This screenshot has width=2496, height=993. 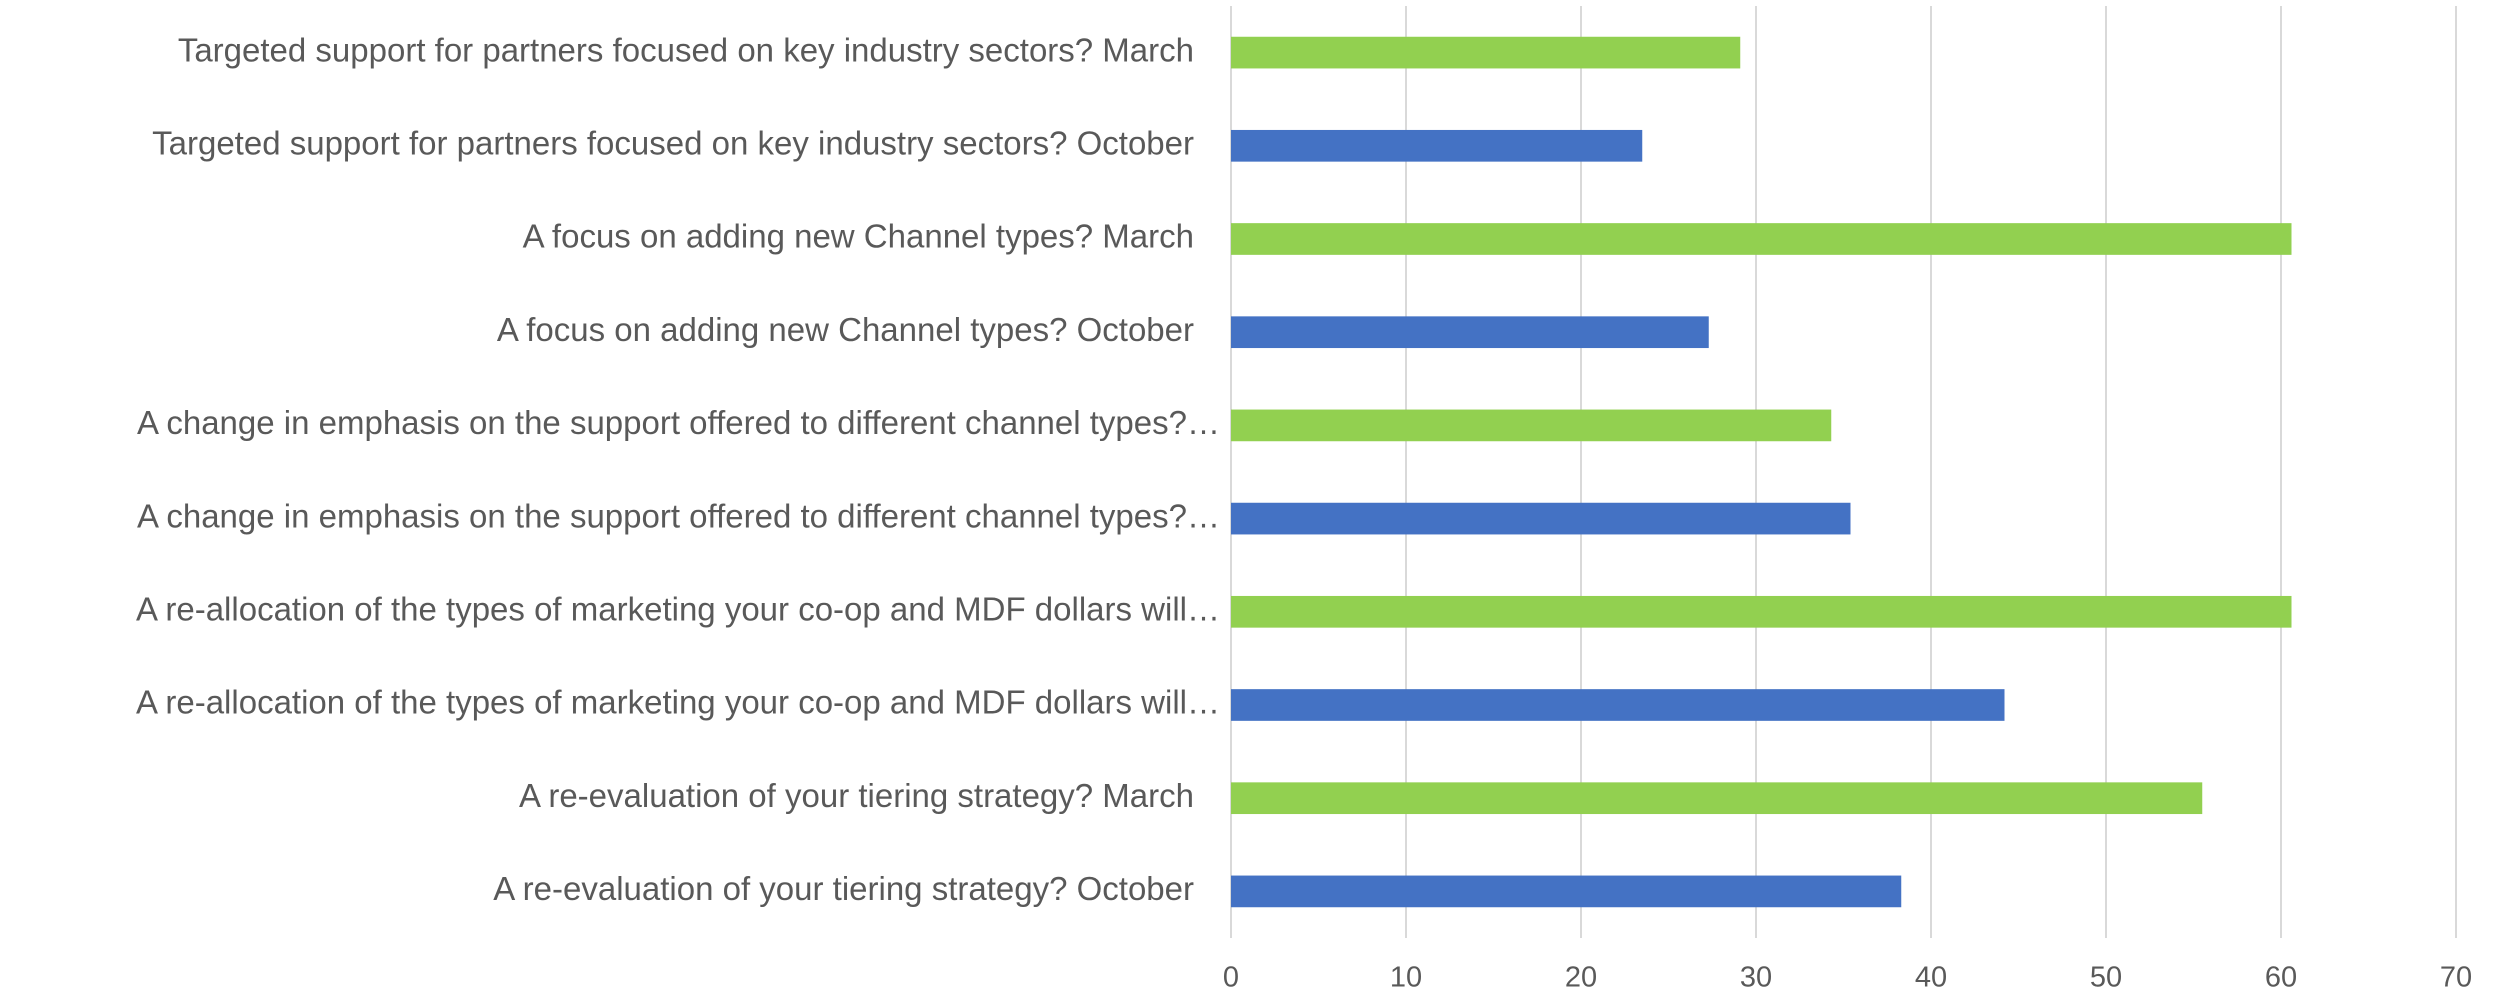 I want to click on x-tick-label: 70, so click(x=2456, y=977).